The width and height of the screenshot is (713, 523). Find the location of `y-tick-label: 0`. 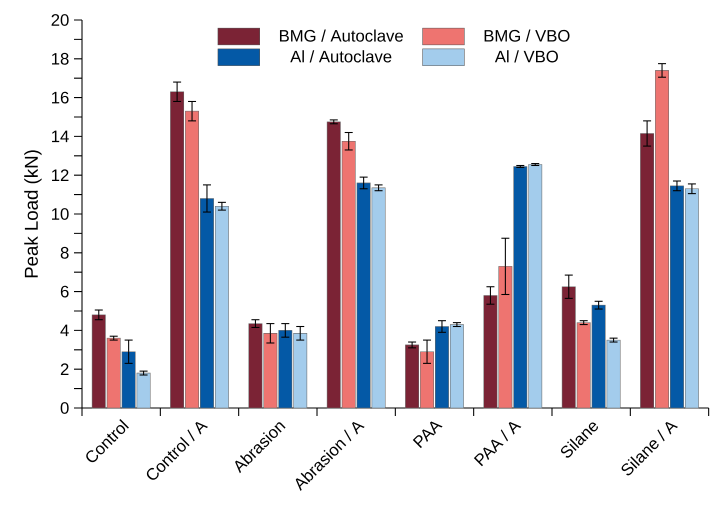

y-tick-label: 0 is located at coordinates (64, 408).